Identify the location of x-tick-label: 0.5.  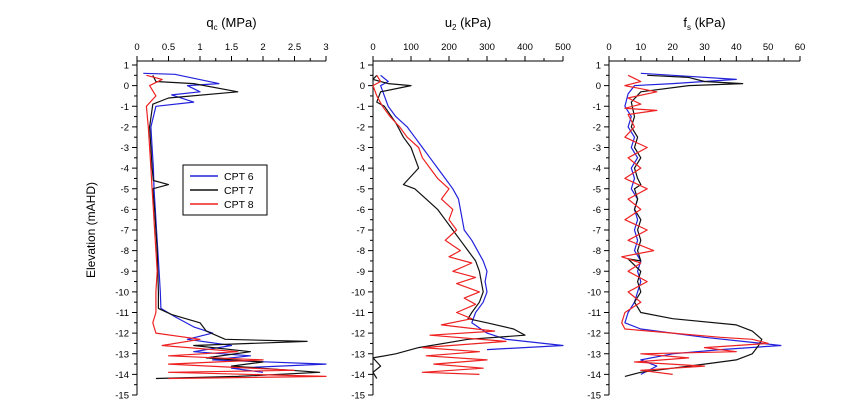
(168, 47).